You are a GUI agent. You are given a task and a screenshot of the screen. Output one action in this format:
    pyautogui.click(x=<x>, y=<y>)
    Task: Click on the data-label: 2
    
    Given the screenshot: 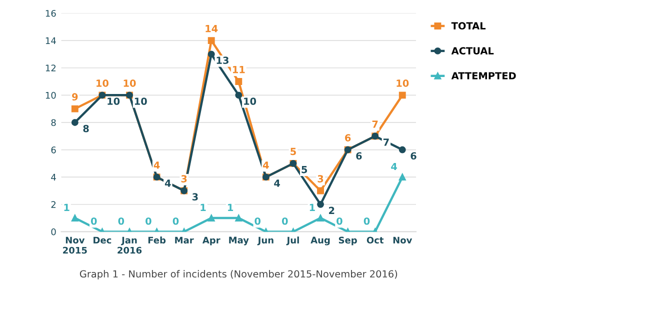 What is the action you would take?
    pyautogui.click(x=331, y=210)
    